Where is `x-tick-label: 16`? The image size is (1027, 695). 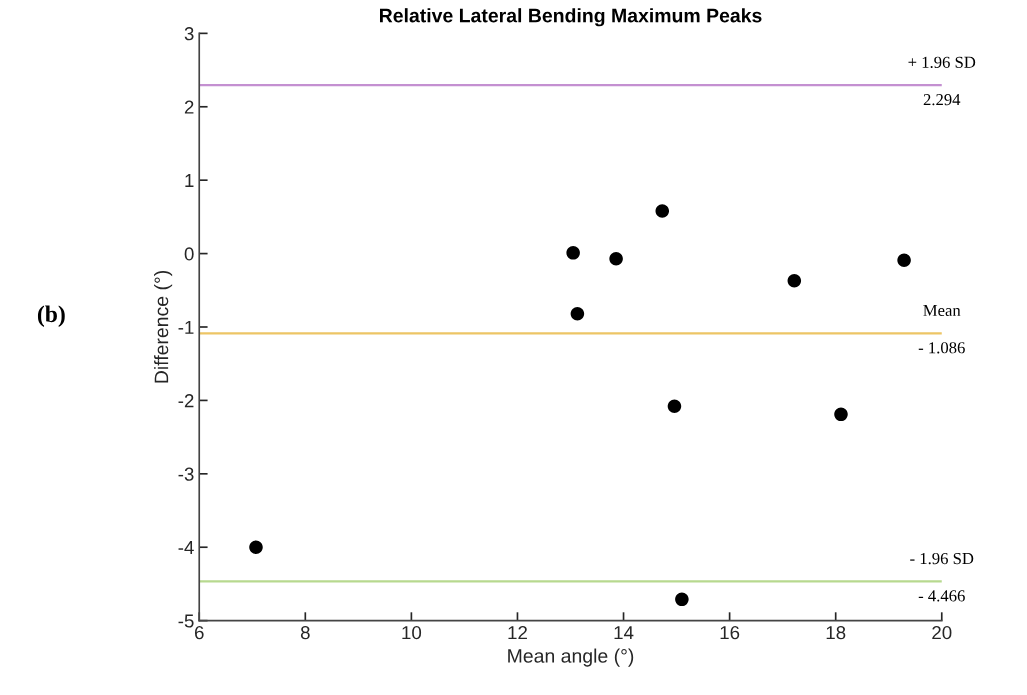 x-tick-label: 16 is located at coordinates (730, 632).